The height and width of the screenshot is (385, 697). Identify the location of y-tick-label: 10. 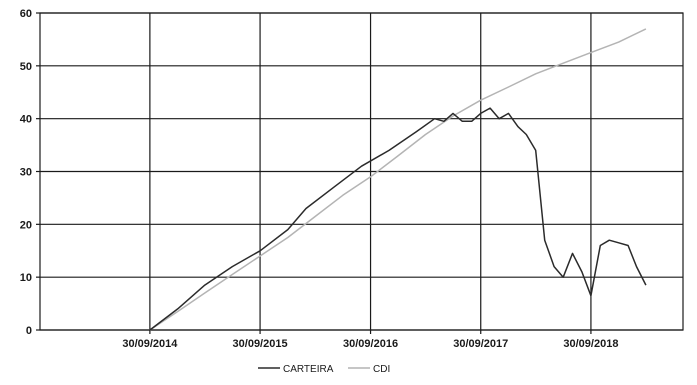
(26, 278).